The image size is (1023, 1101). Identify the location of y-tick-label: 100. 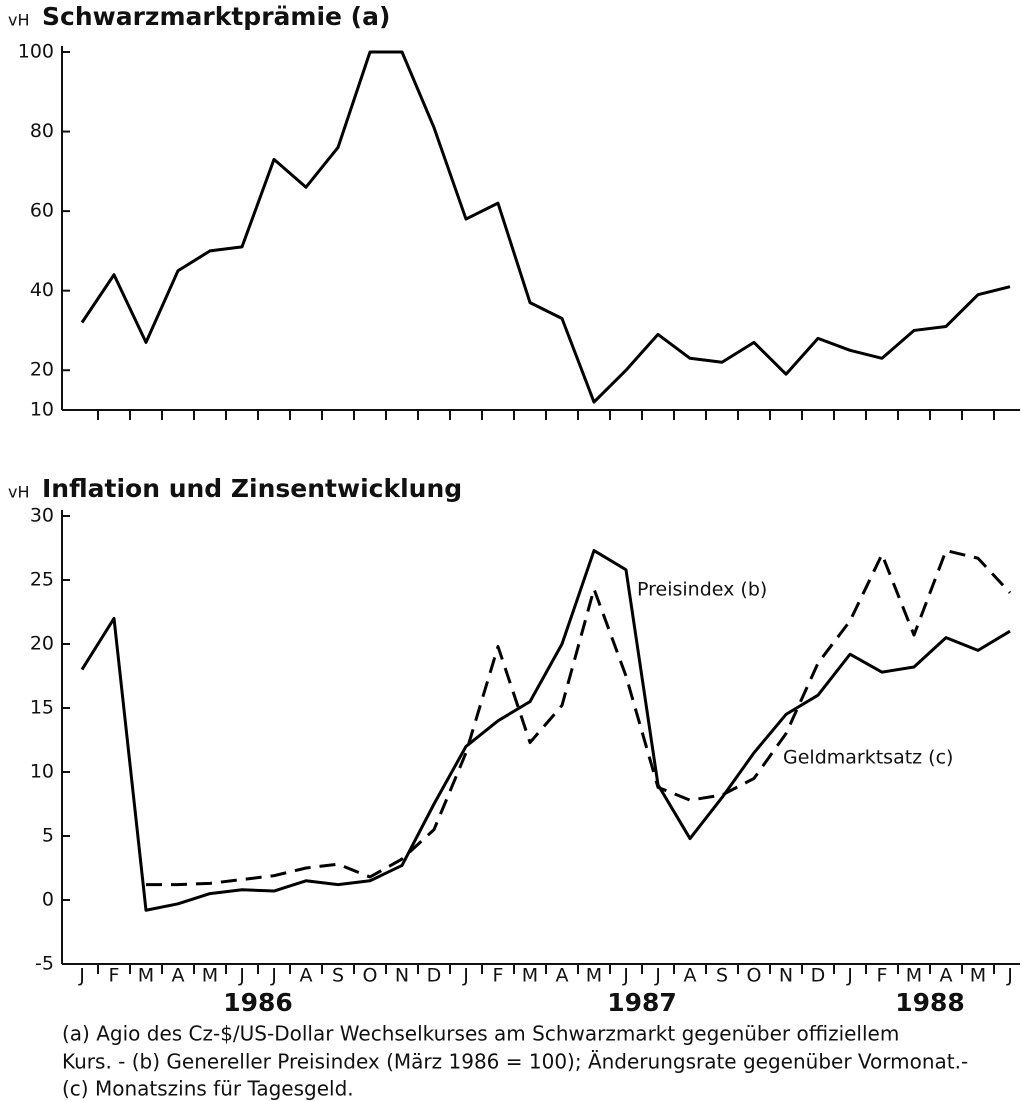
(36, 52).